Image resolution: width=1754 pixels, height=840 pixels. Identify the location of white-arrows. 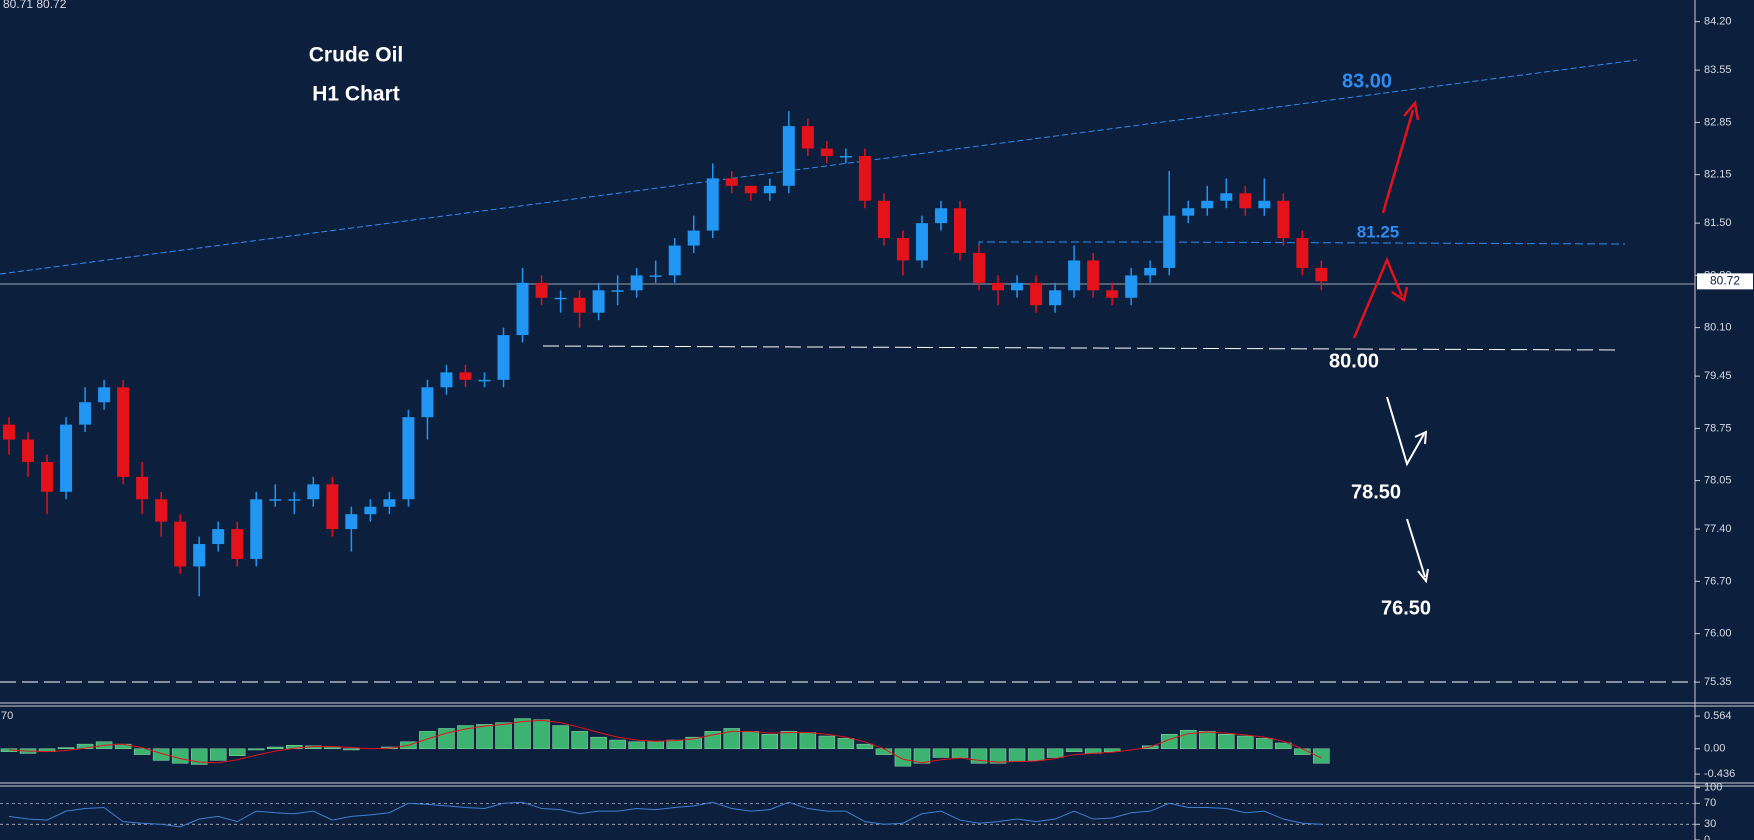
(1407, 490).